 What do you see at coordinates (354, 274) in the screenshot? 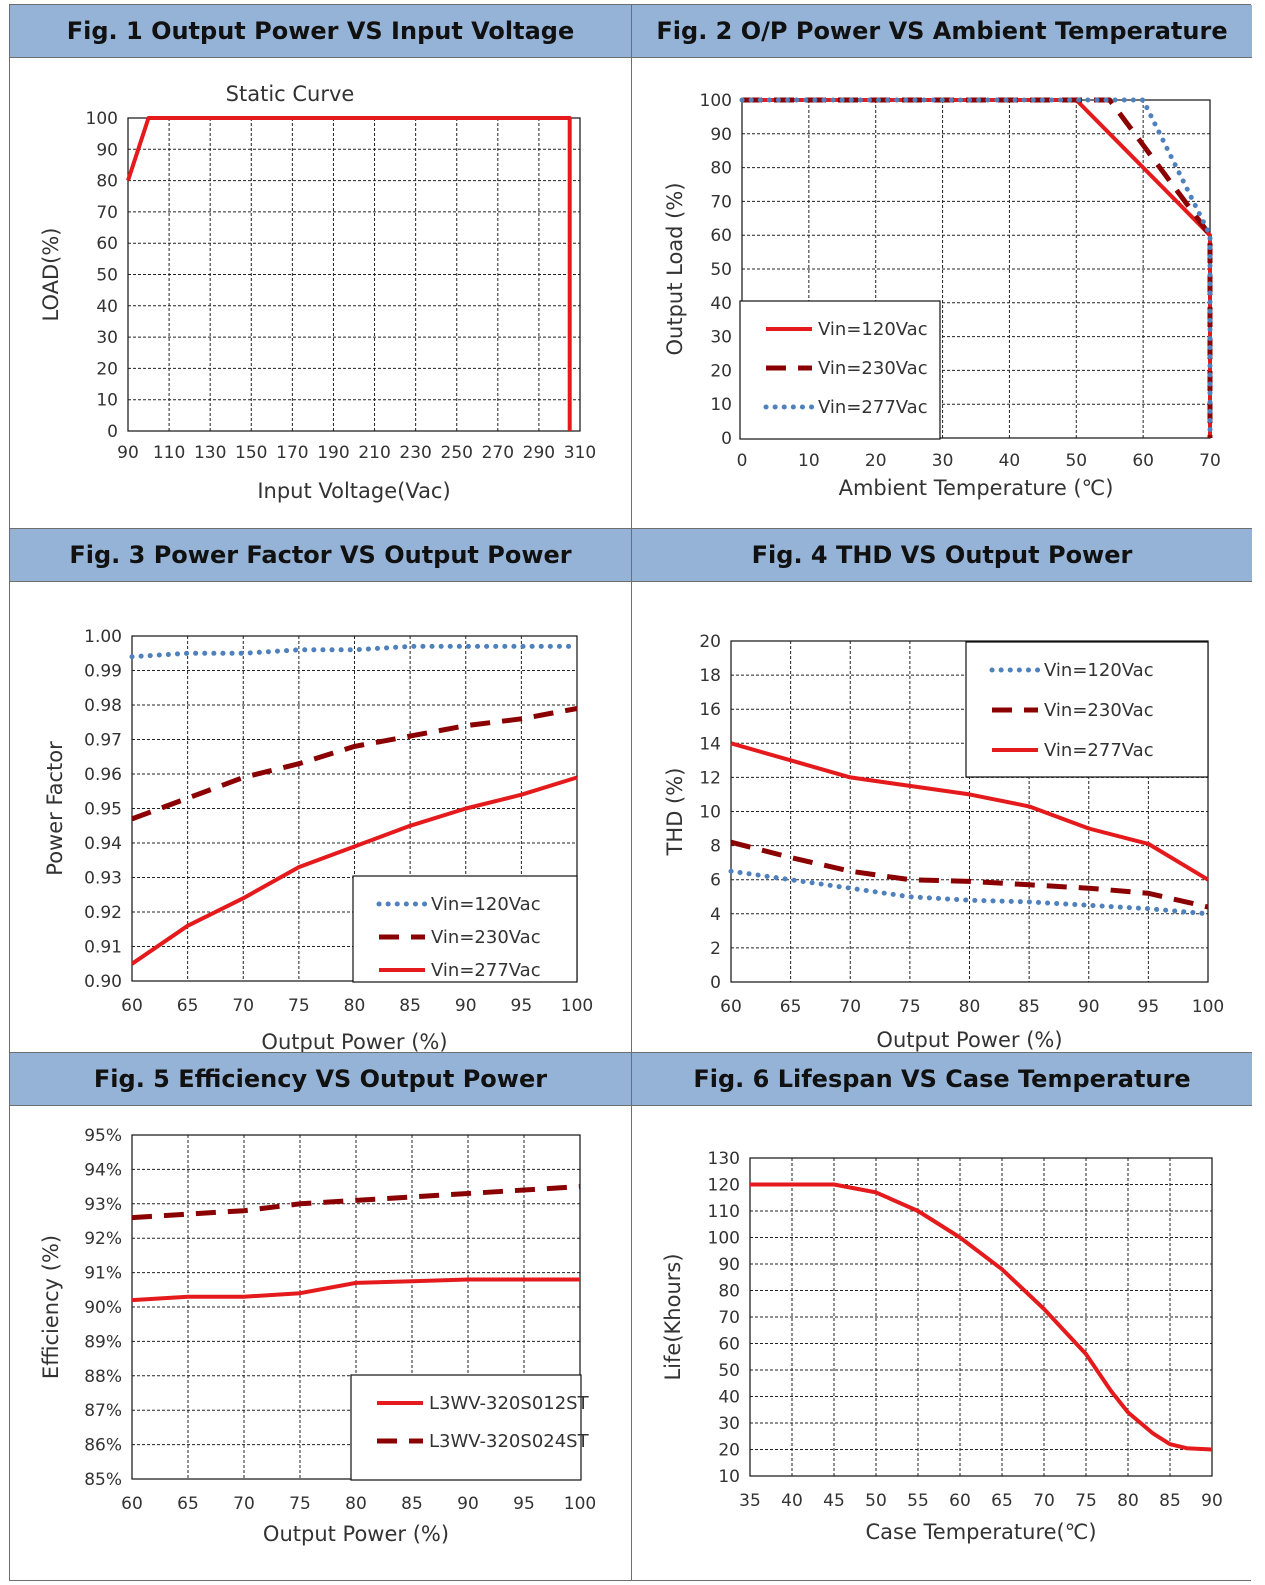
I see `grid-lines` at bounding box center [354, 274].